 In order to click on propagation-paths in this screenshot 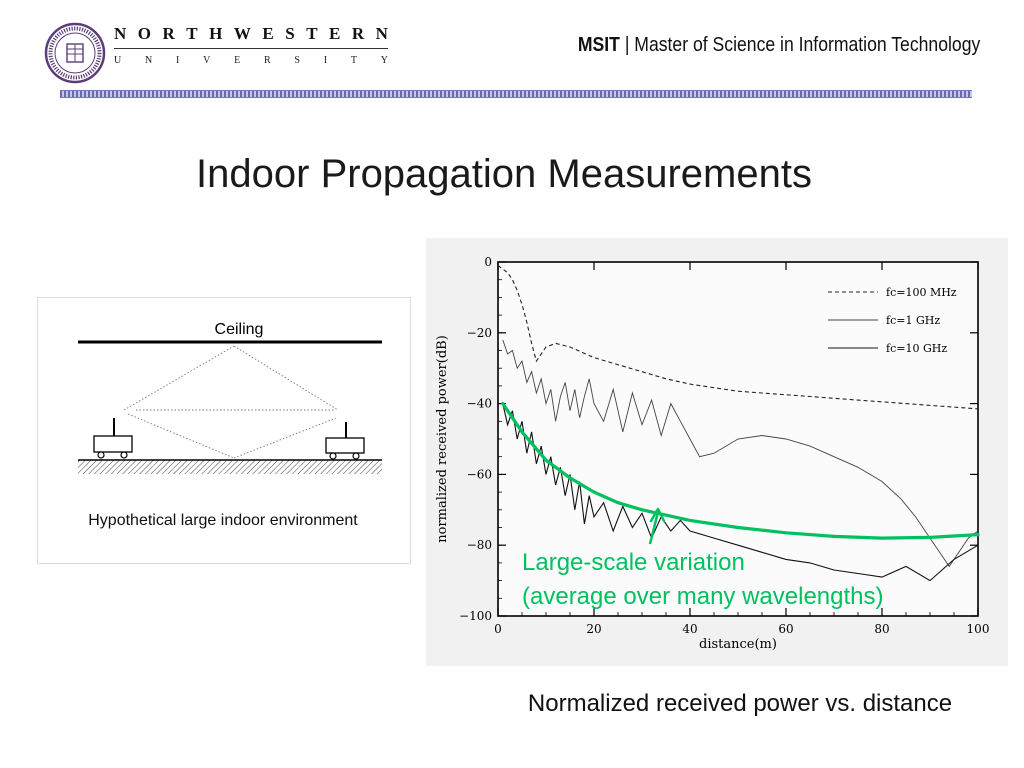, I will do `click(231, 402)`.